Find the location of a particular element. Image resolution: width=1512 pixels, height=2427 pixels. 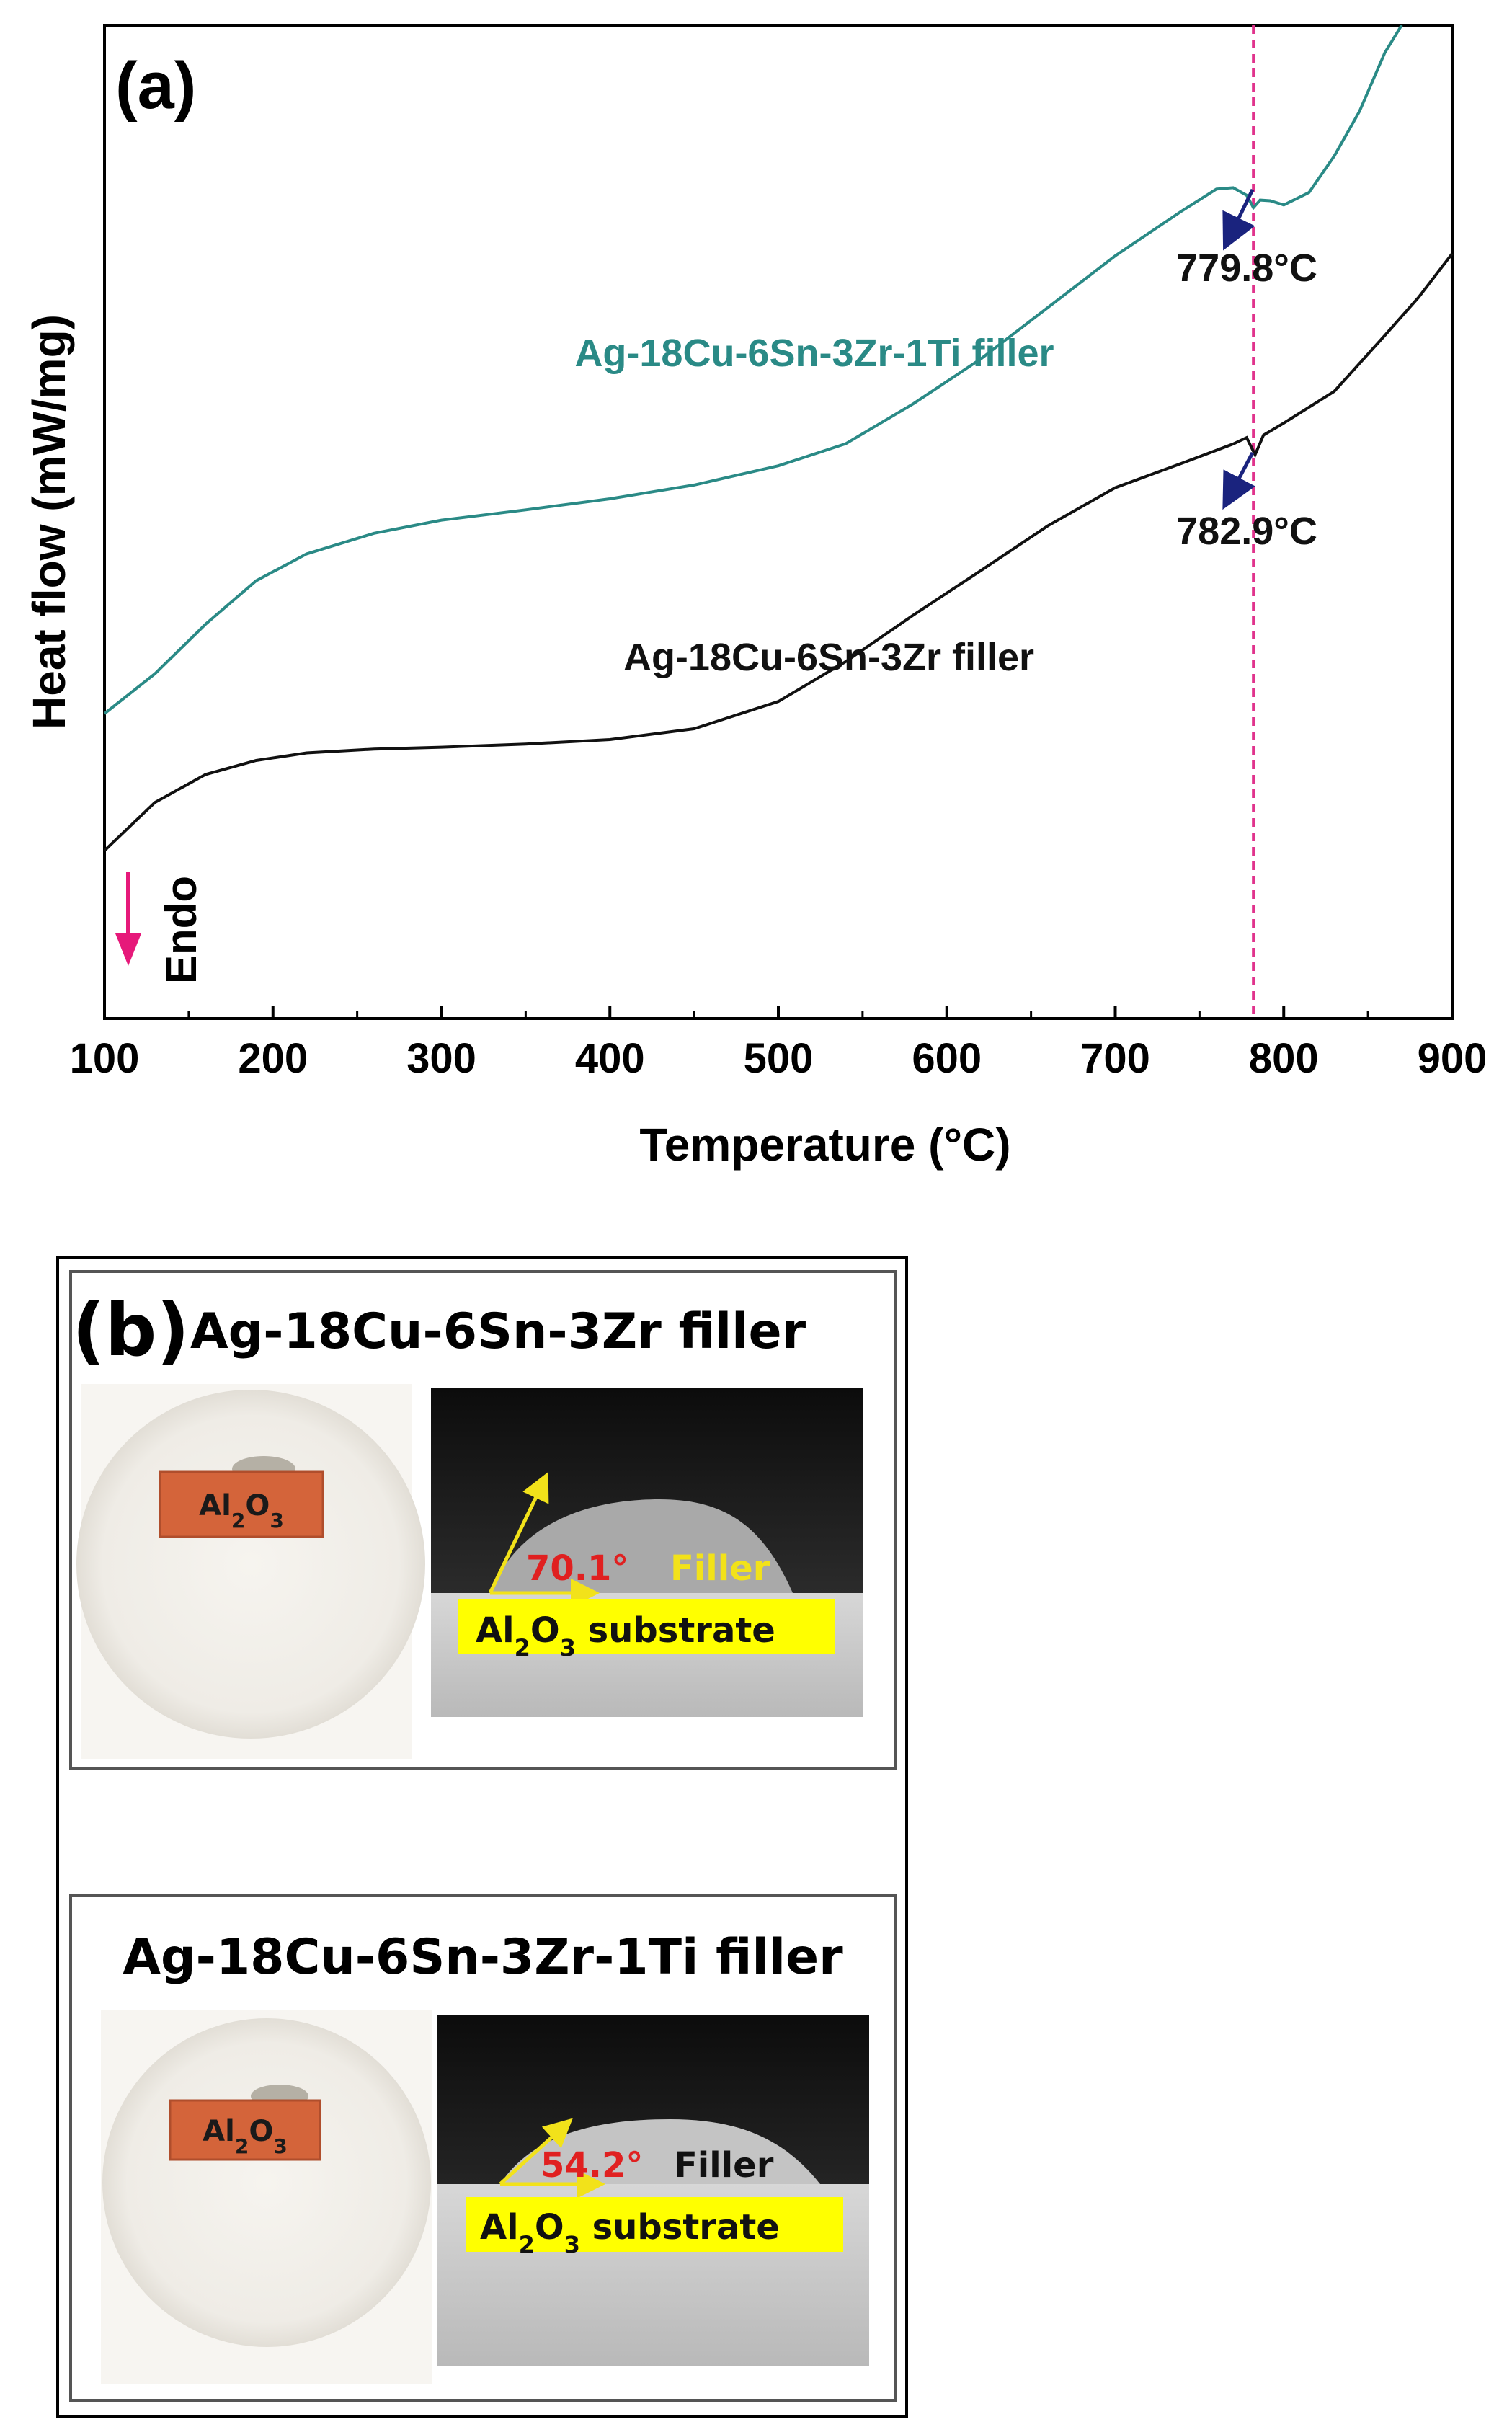

x-tick-label-300: 300 is located at coordinates (441, 1058).